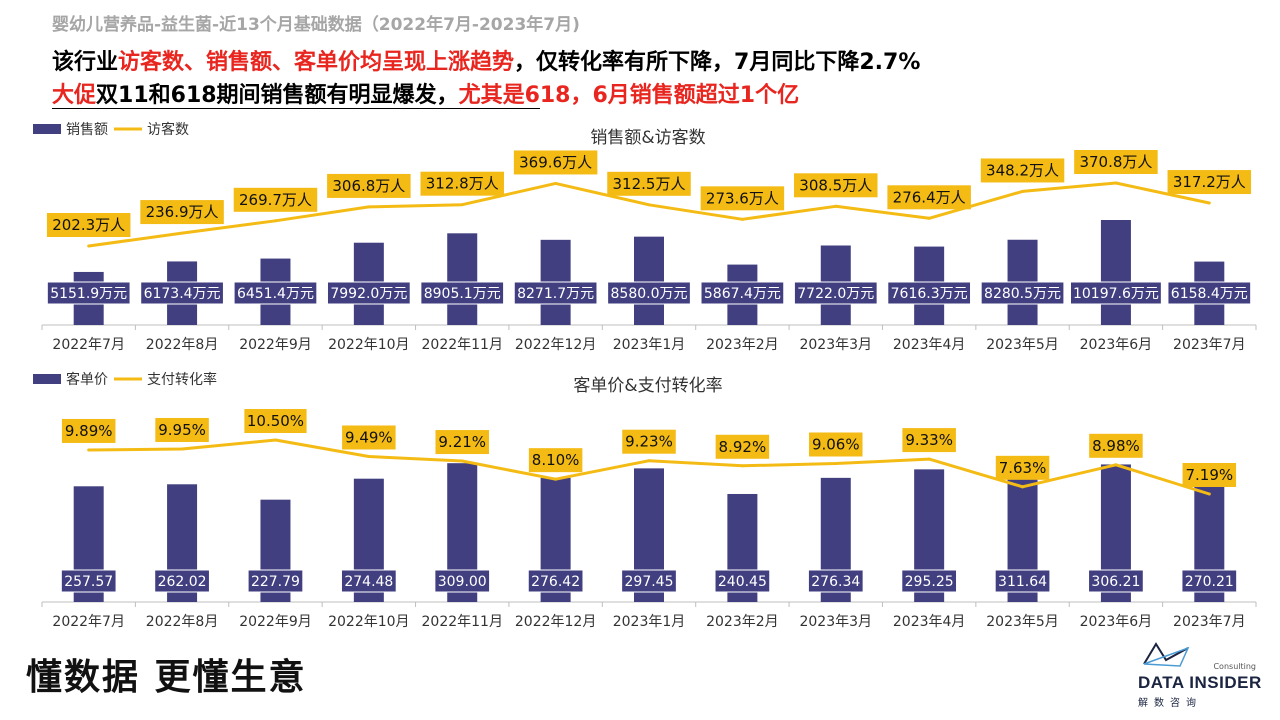 Image resolution: width=1280 pixels, height=720 pixels. Describe the element at coordinates (275, 421) in the screenshot. I see `line-label: 10.50%` at that location.